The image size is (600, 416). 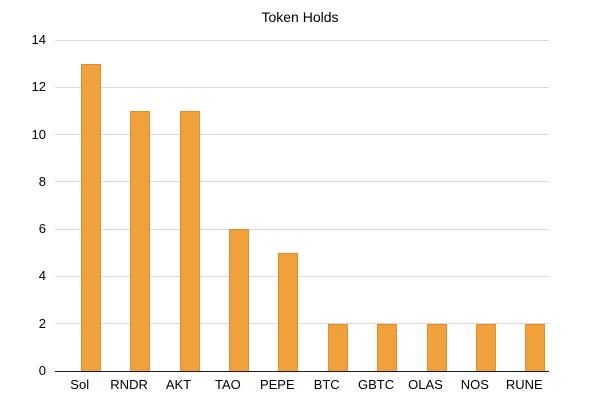 I want to click on bar-olas, so click(x=436, y=347).